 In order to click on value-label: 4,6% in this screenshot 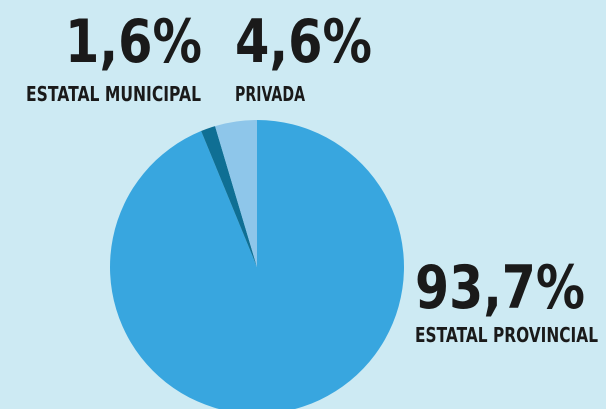, I will do `click(303, 42)`.